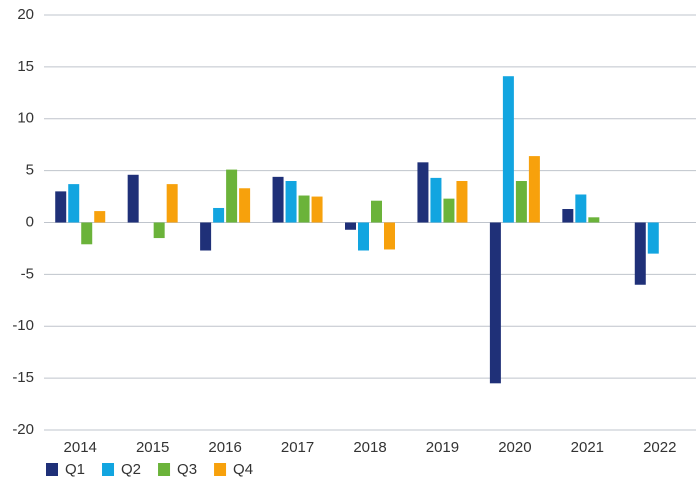 The image size is (700, 484). What do you see at coordinates (80, 447) in the screenshot?
I see `x-tick-label: 2014` at bounding box center [80, 447].